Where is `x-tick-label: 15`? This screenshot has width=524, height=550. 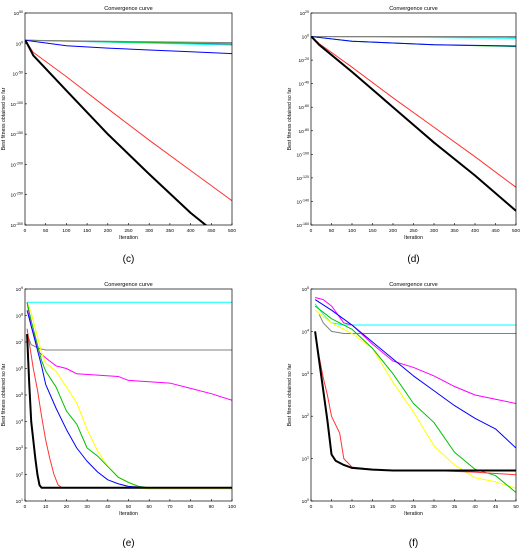
x-tick-label: 15 is located at coordinates (373, 507).